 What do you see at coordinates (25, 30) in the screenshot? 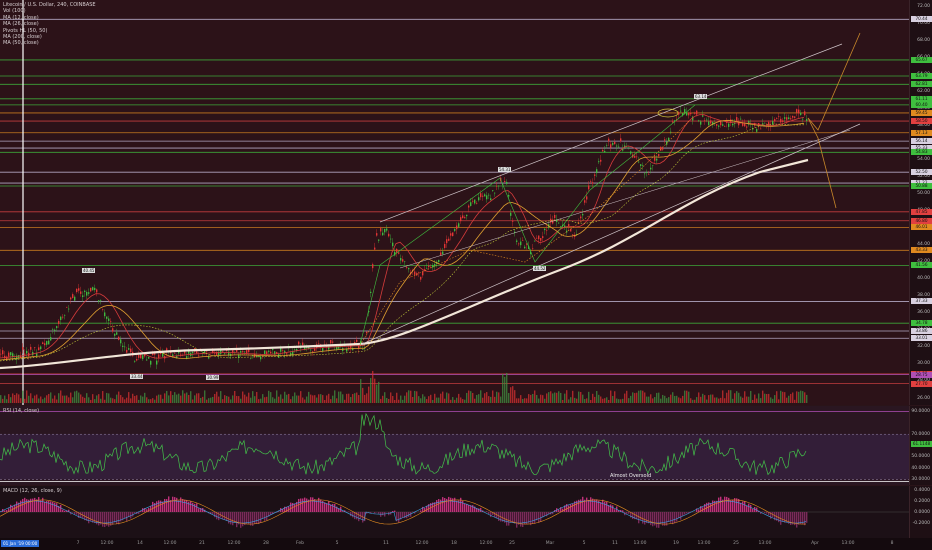
I see `indicator-pivots: Pivots HL (50, 50)` at bounding box center [25, 30].